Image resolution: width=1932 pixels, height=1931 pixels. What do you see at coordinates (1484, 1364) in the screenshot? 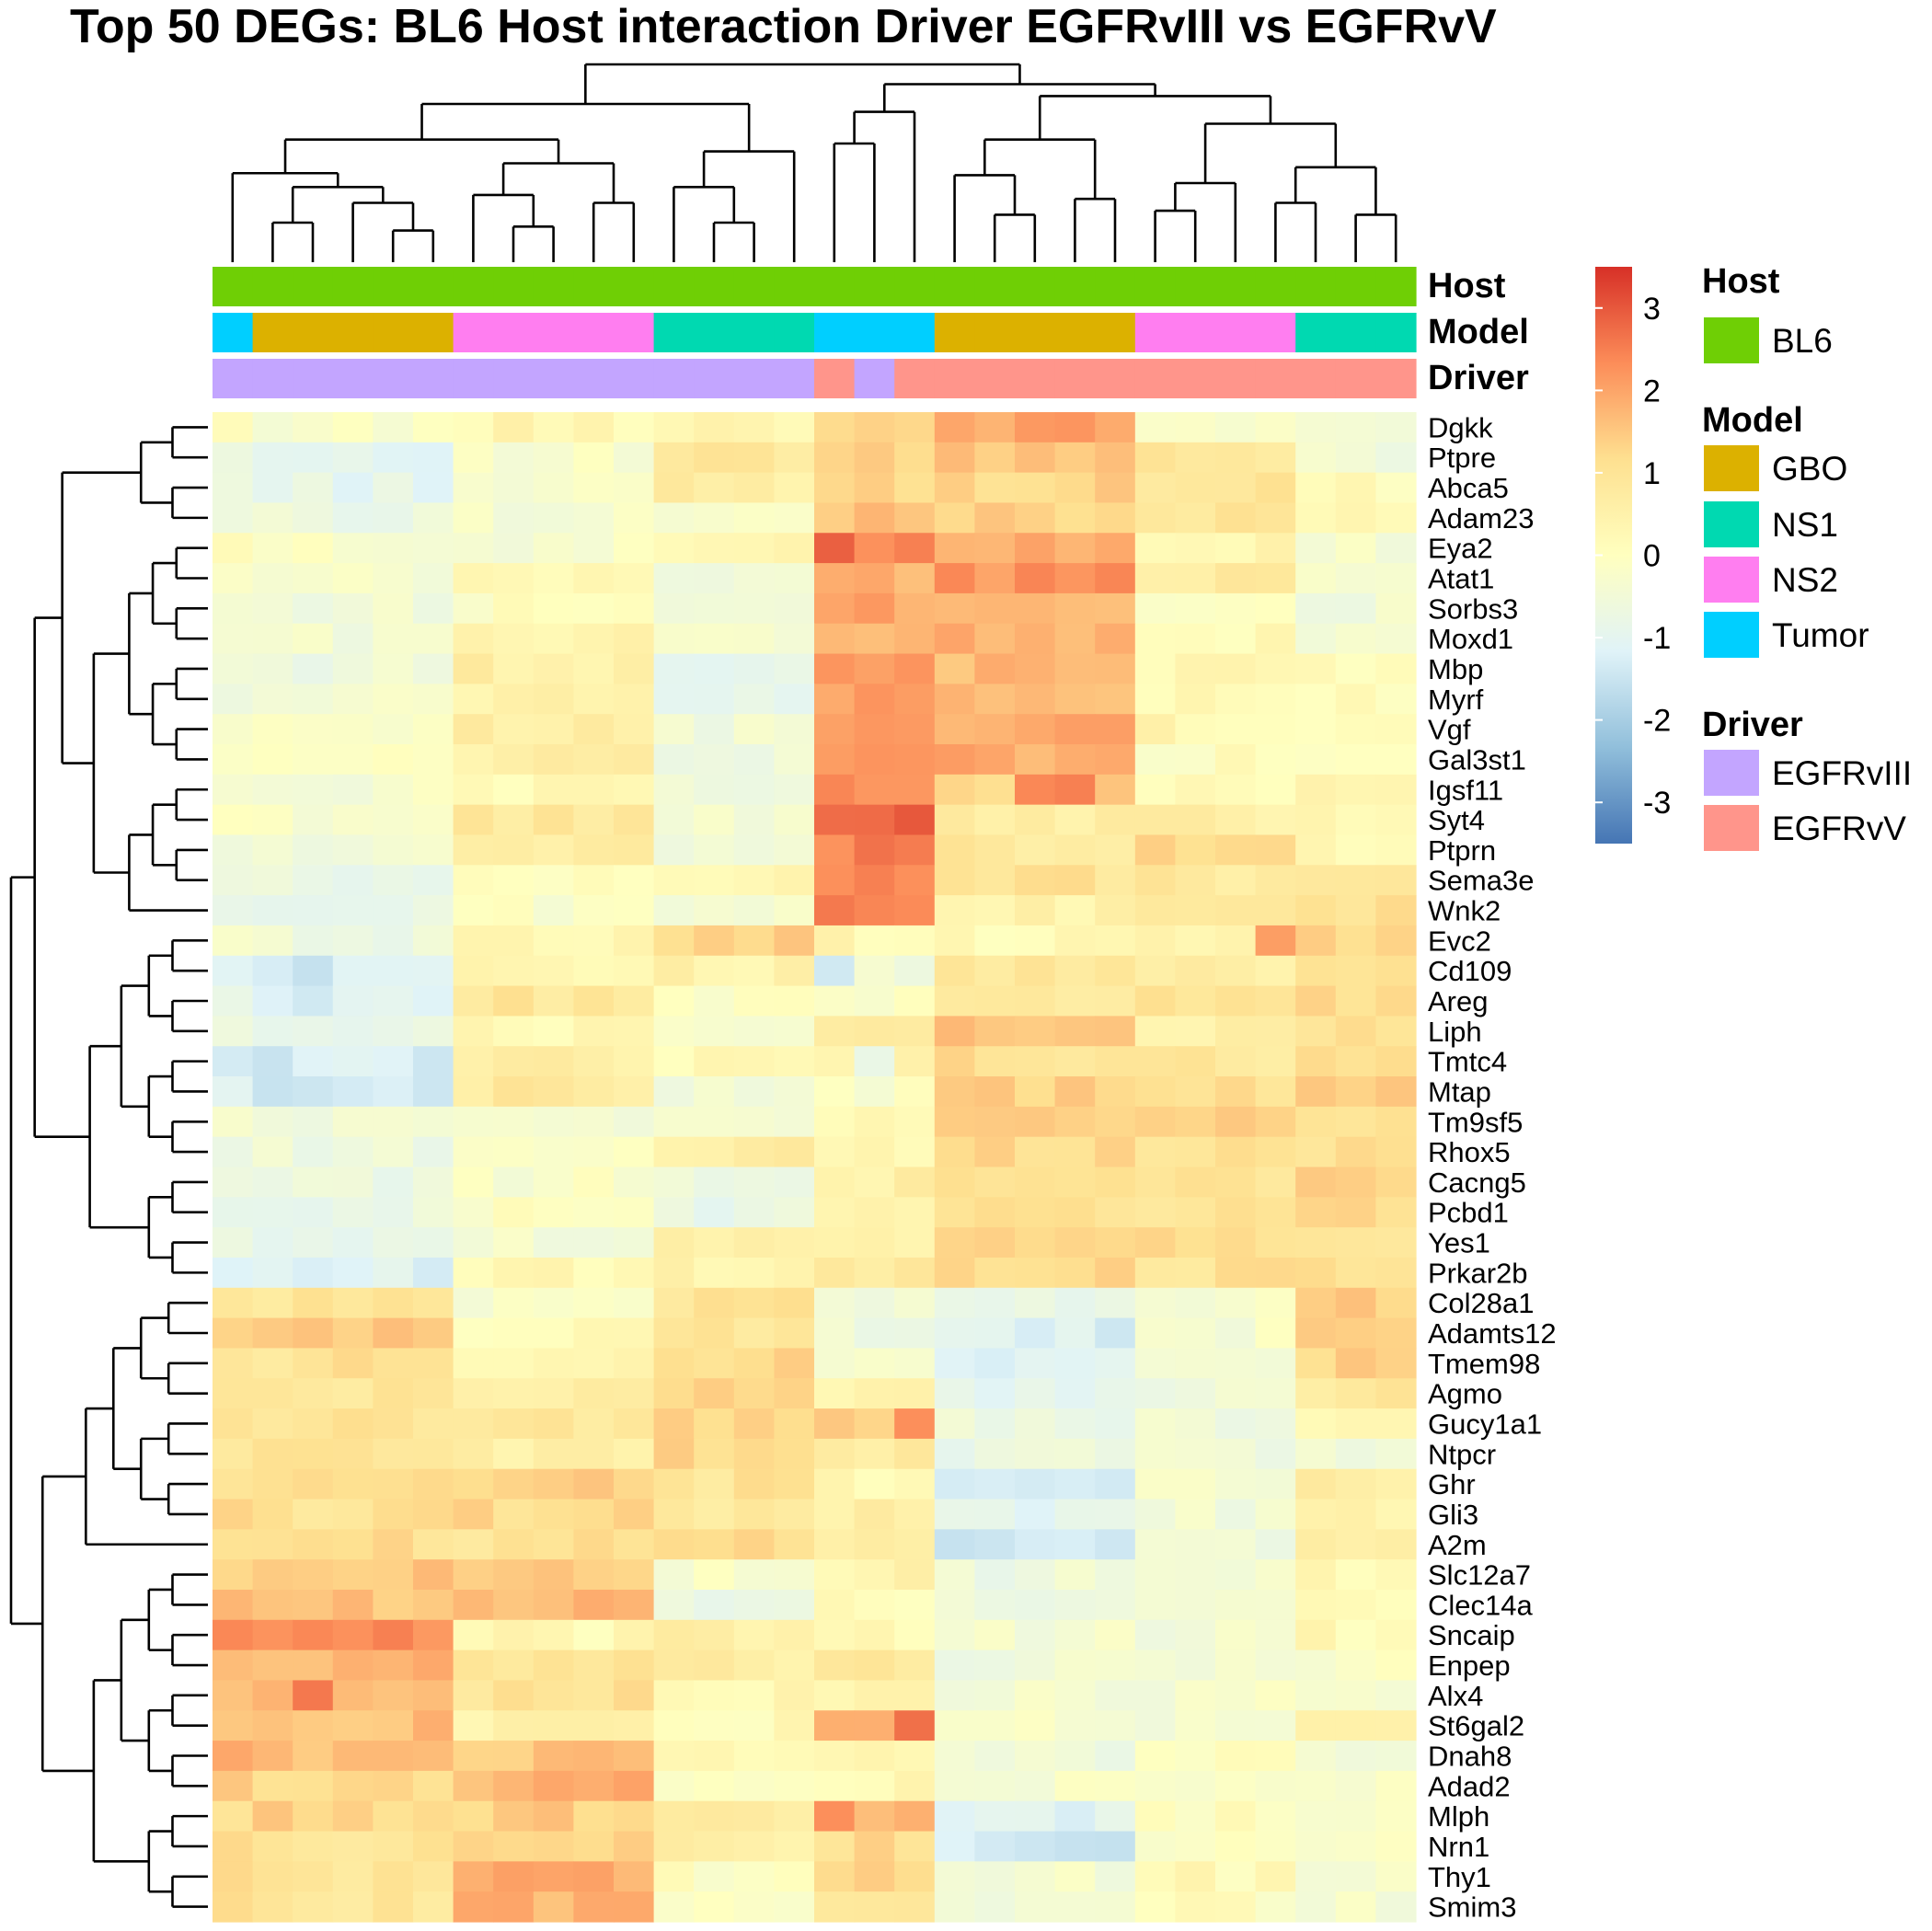
I see `row-label-tmem98: Tmem98` at bounding box center [1484, 1364].